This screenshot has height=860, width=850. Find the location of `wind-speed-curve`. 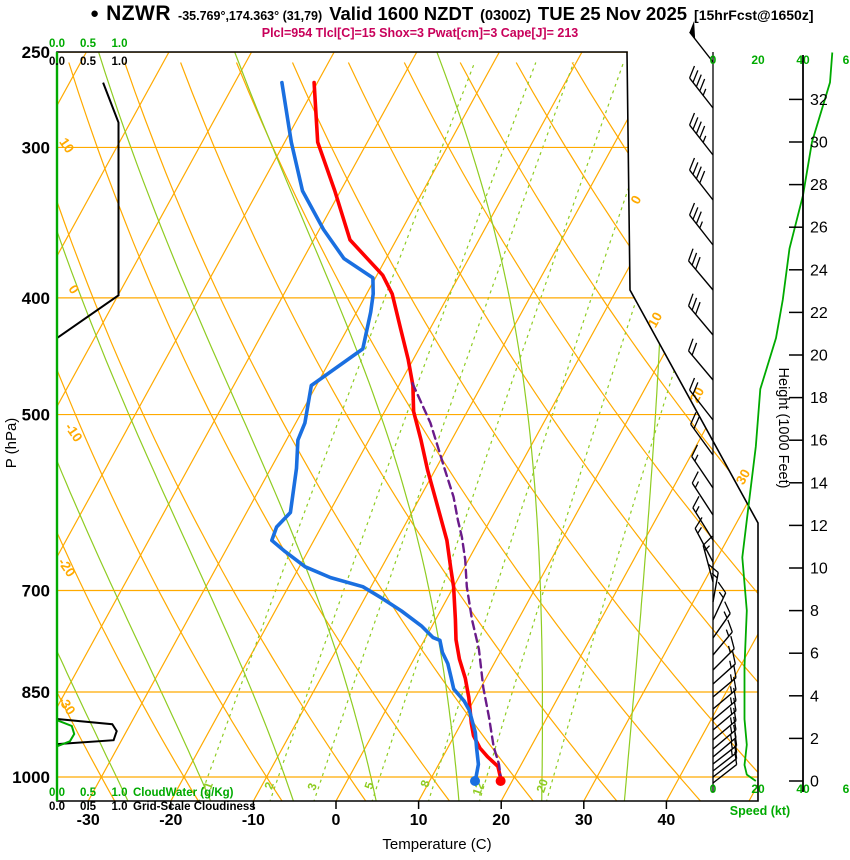

wind-speed-curve is located at coordinates (787, 417).